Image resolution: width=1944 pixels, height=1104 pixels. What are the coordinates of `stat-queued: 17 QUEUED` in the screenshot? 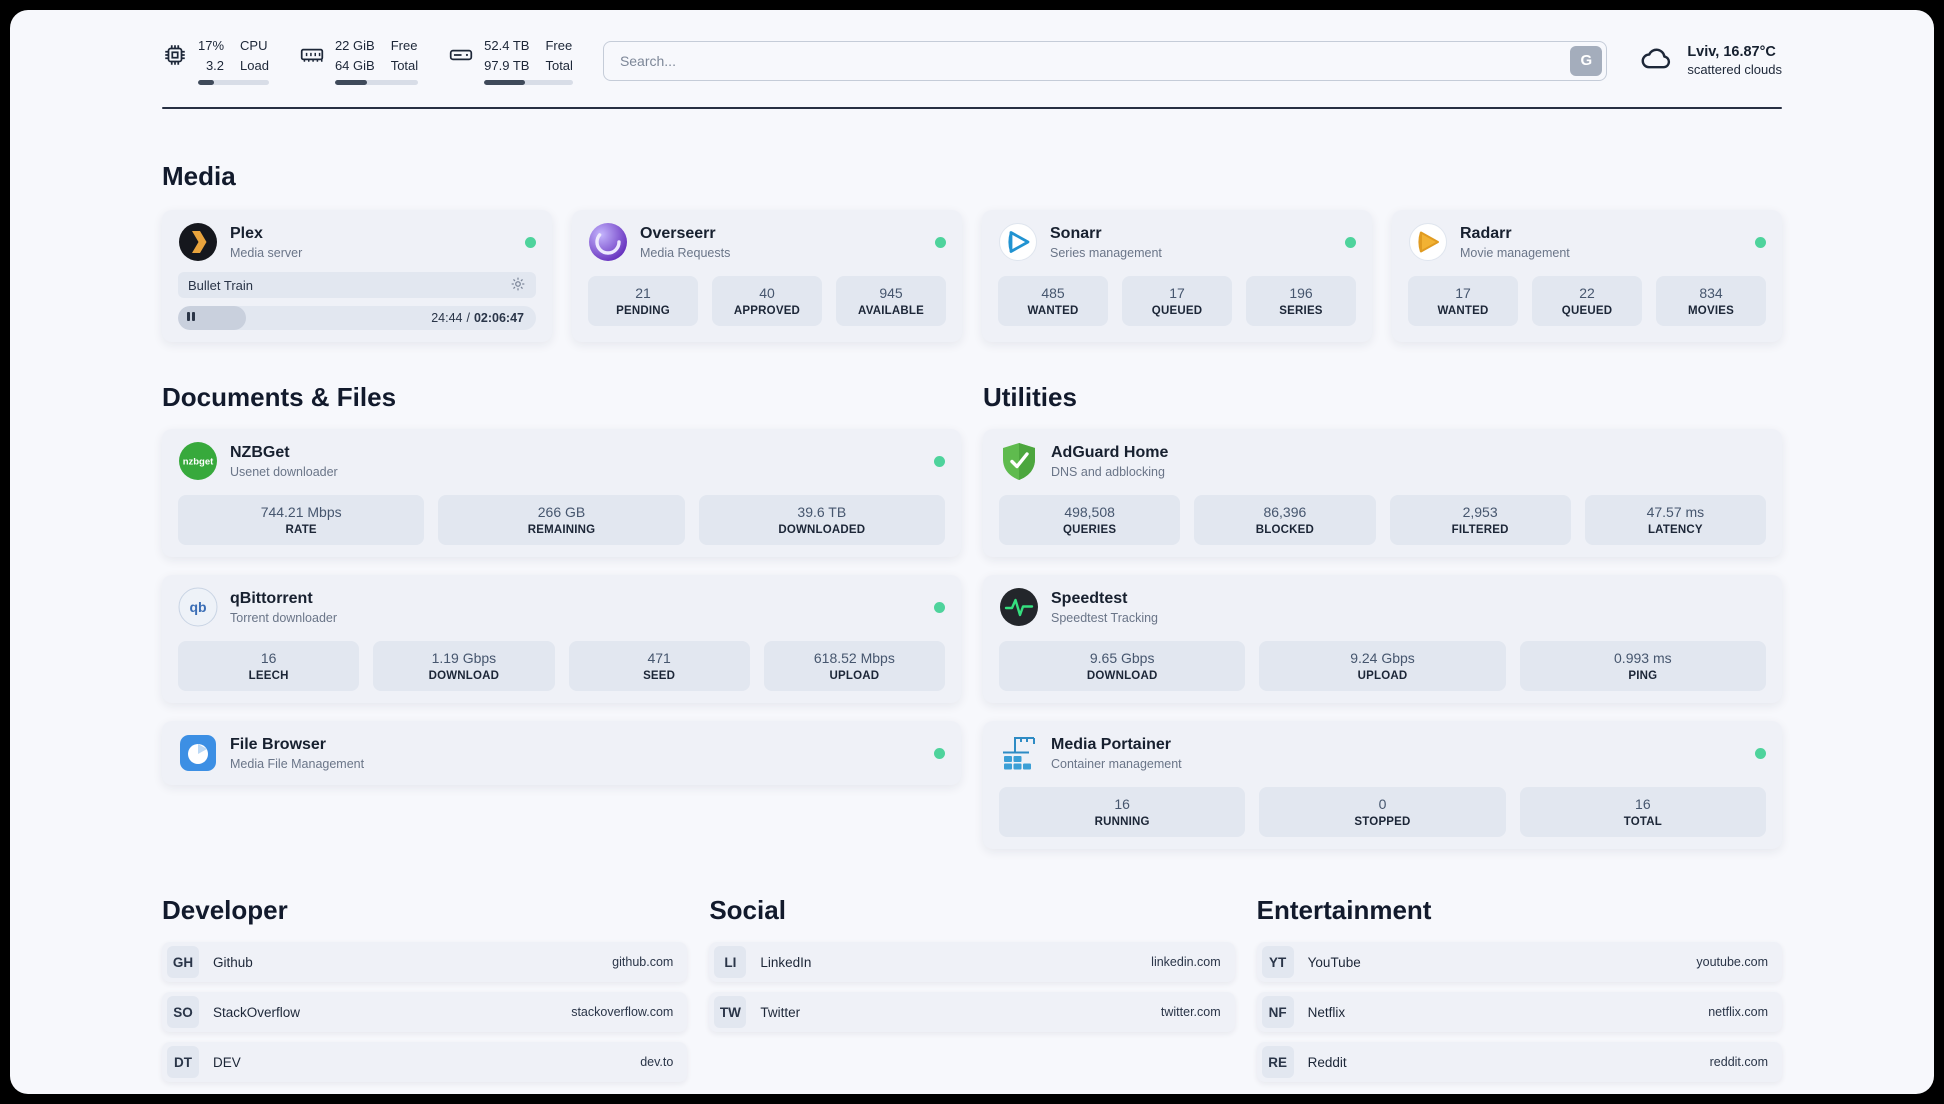 It's located at (1177, 301).